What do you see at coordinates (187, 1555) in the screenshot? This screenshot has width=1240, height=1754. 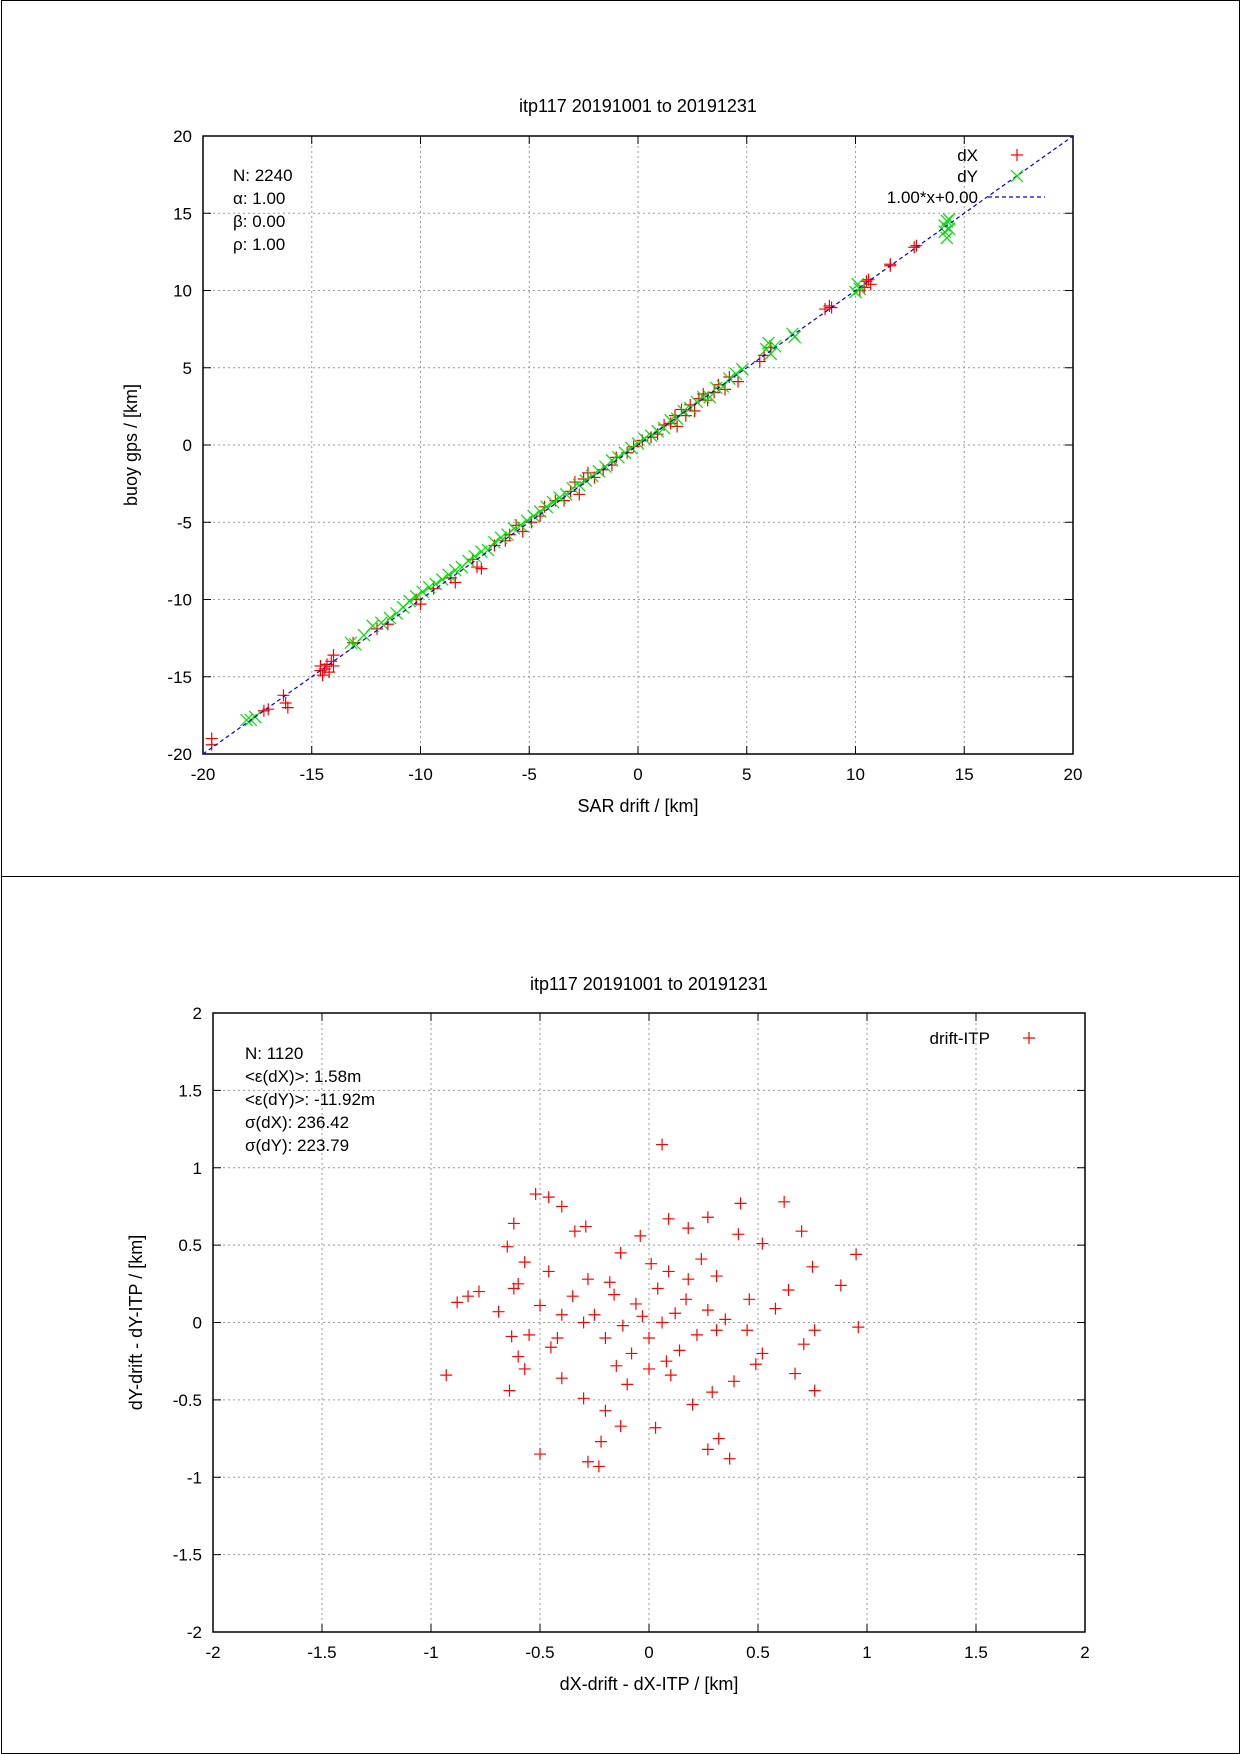 I see `y-tick-label: -1.5` at bounding box center [187, 1555].